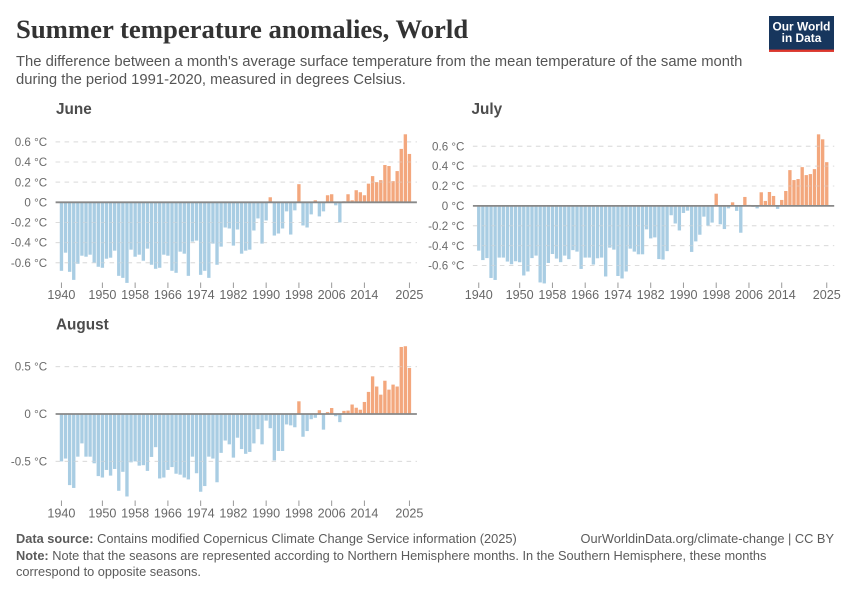  What do you see at coordinates (802, 38) in the screenshot?
I see `svg-text: in Data` at bounding box center [802, 38].